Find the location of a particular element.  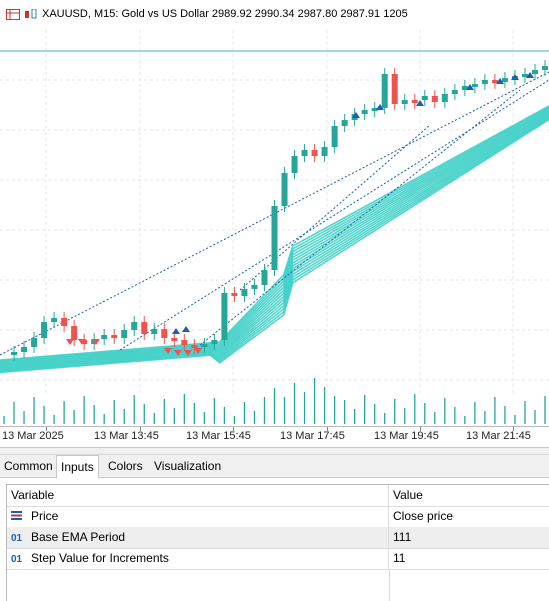

variable-name: Base EMA Period is located at coordinates (78, 537).